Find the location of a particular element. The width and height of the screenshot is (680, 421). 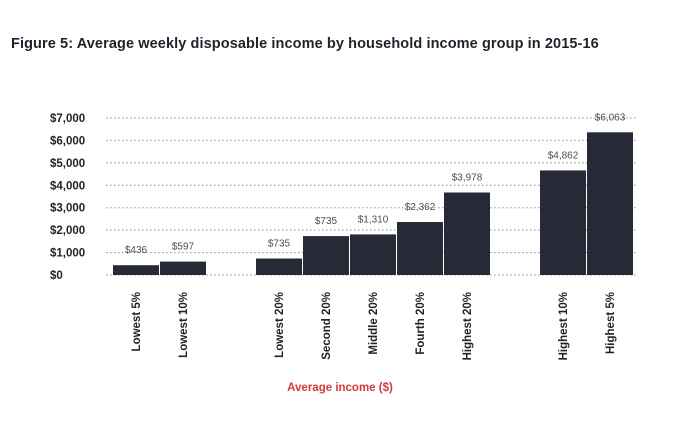

y-tick-label: $1,000 is located at coordinates (67, 254).